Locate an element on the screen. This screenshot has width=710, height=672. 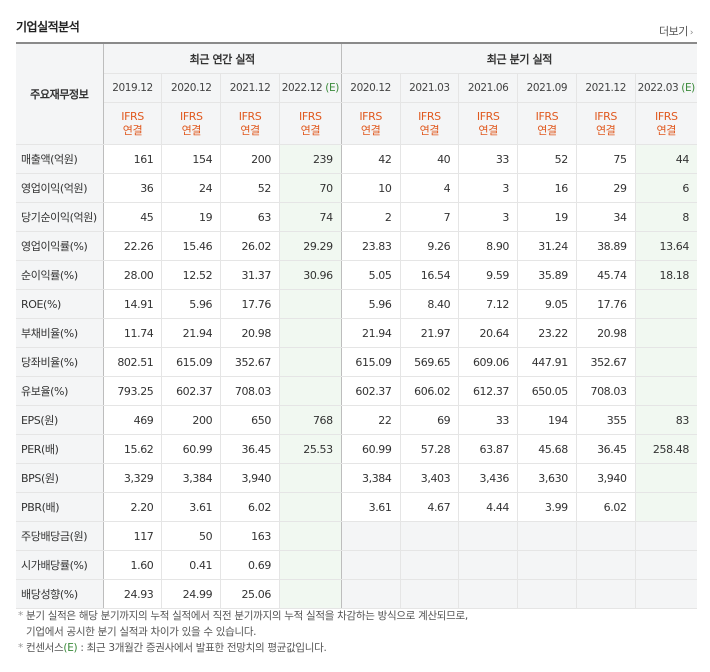
quarter-value: 20.98 is located at coordinates (606, 333).